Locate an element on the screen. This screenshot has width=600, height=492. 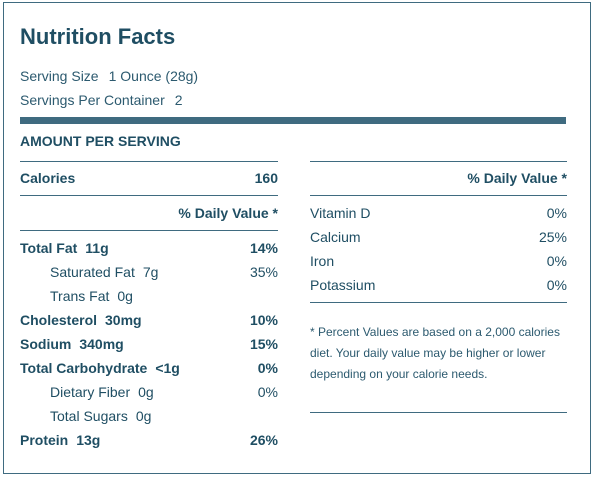
daily-value-header-right: % Daily Value * is located at coordinates (517, 178).